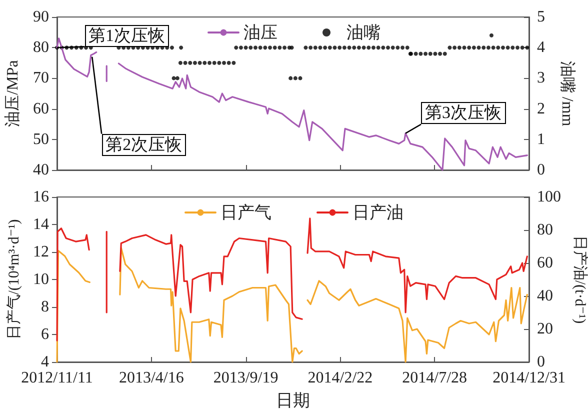 The height and width of the screenshot is (410, 588). I want to click on y2-tick-label: 80, so click(545, 230).